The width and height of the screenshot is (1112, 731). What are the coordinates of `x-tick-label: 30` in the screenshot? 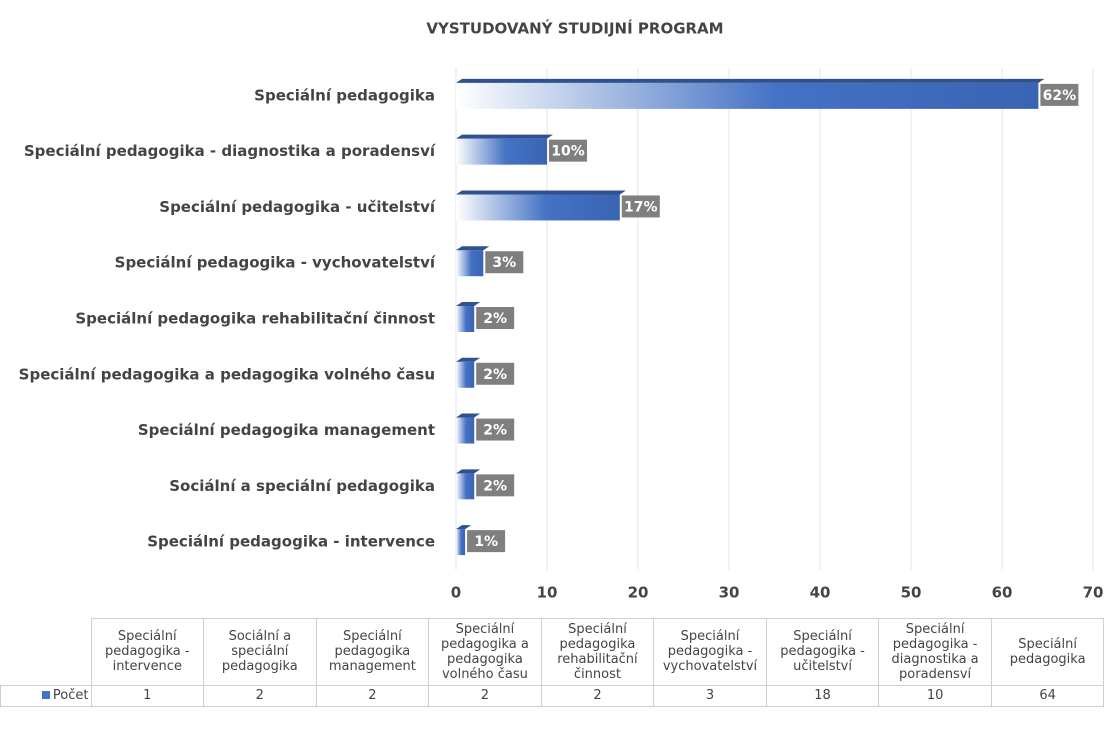 It's located at (729, 593).